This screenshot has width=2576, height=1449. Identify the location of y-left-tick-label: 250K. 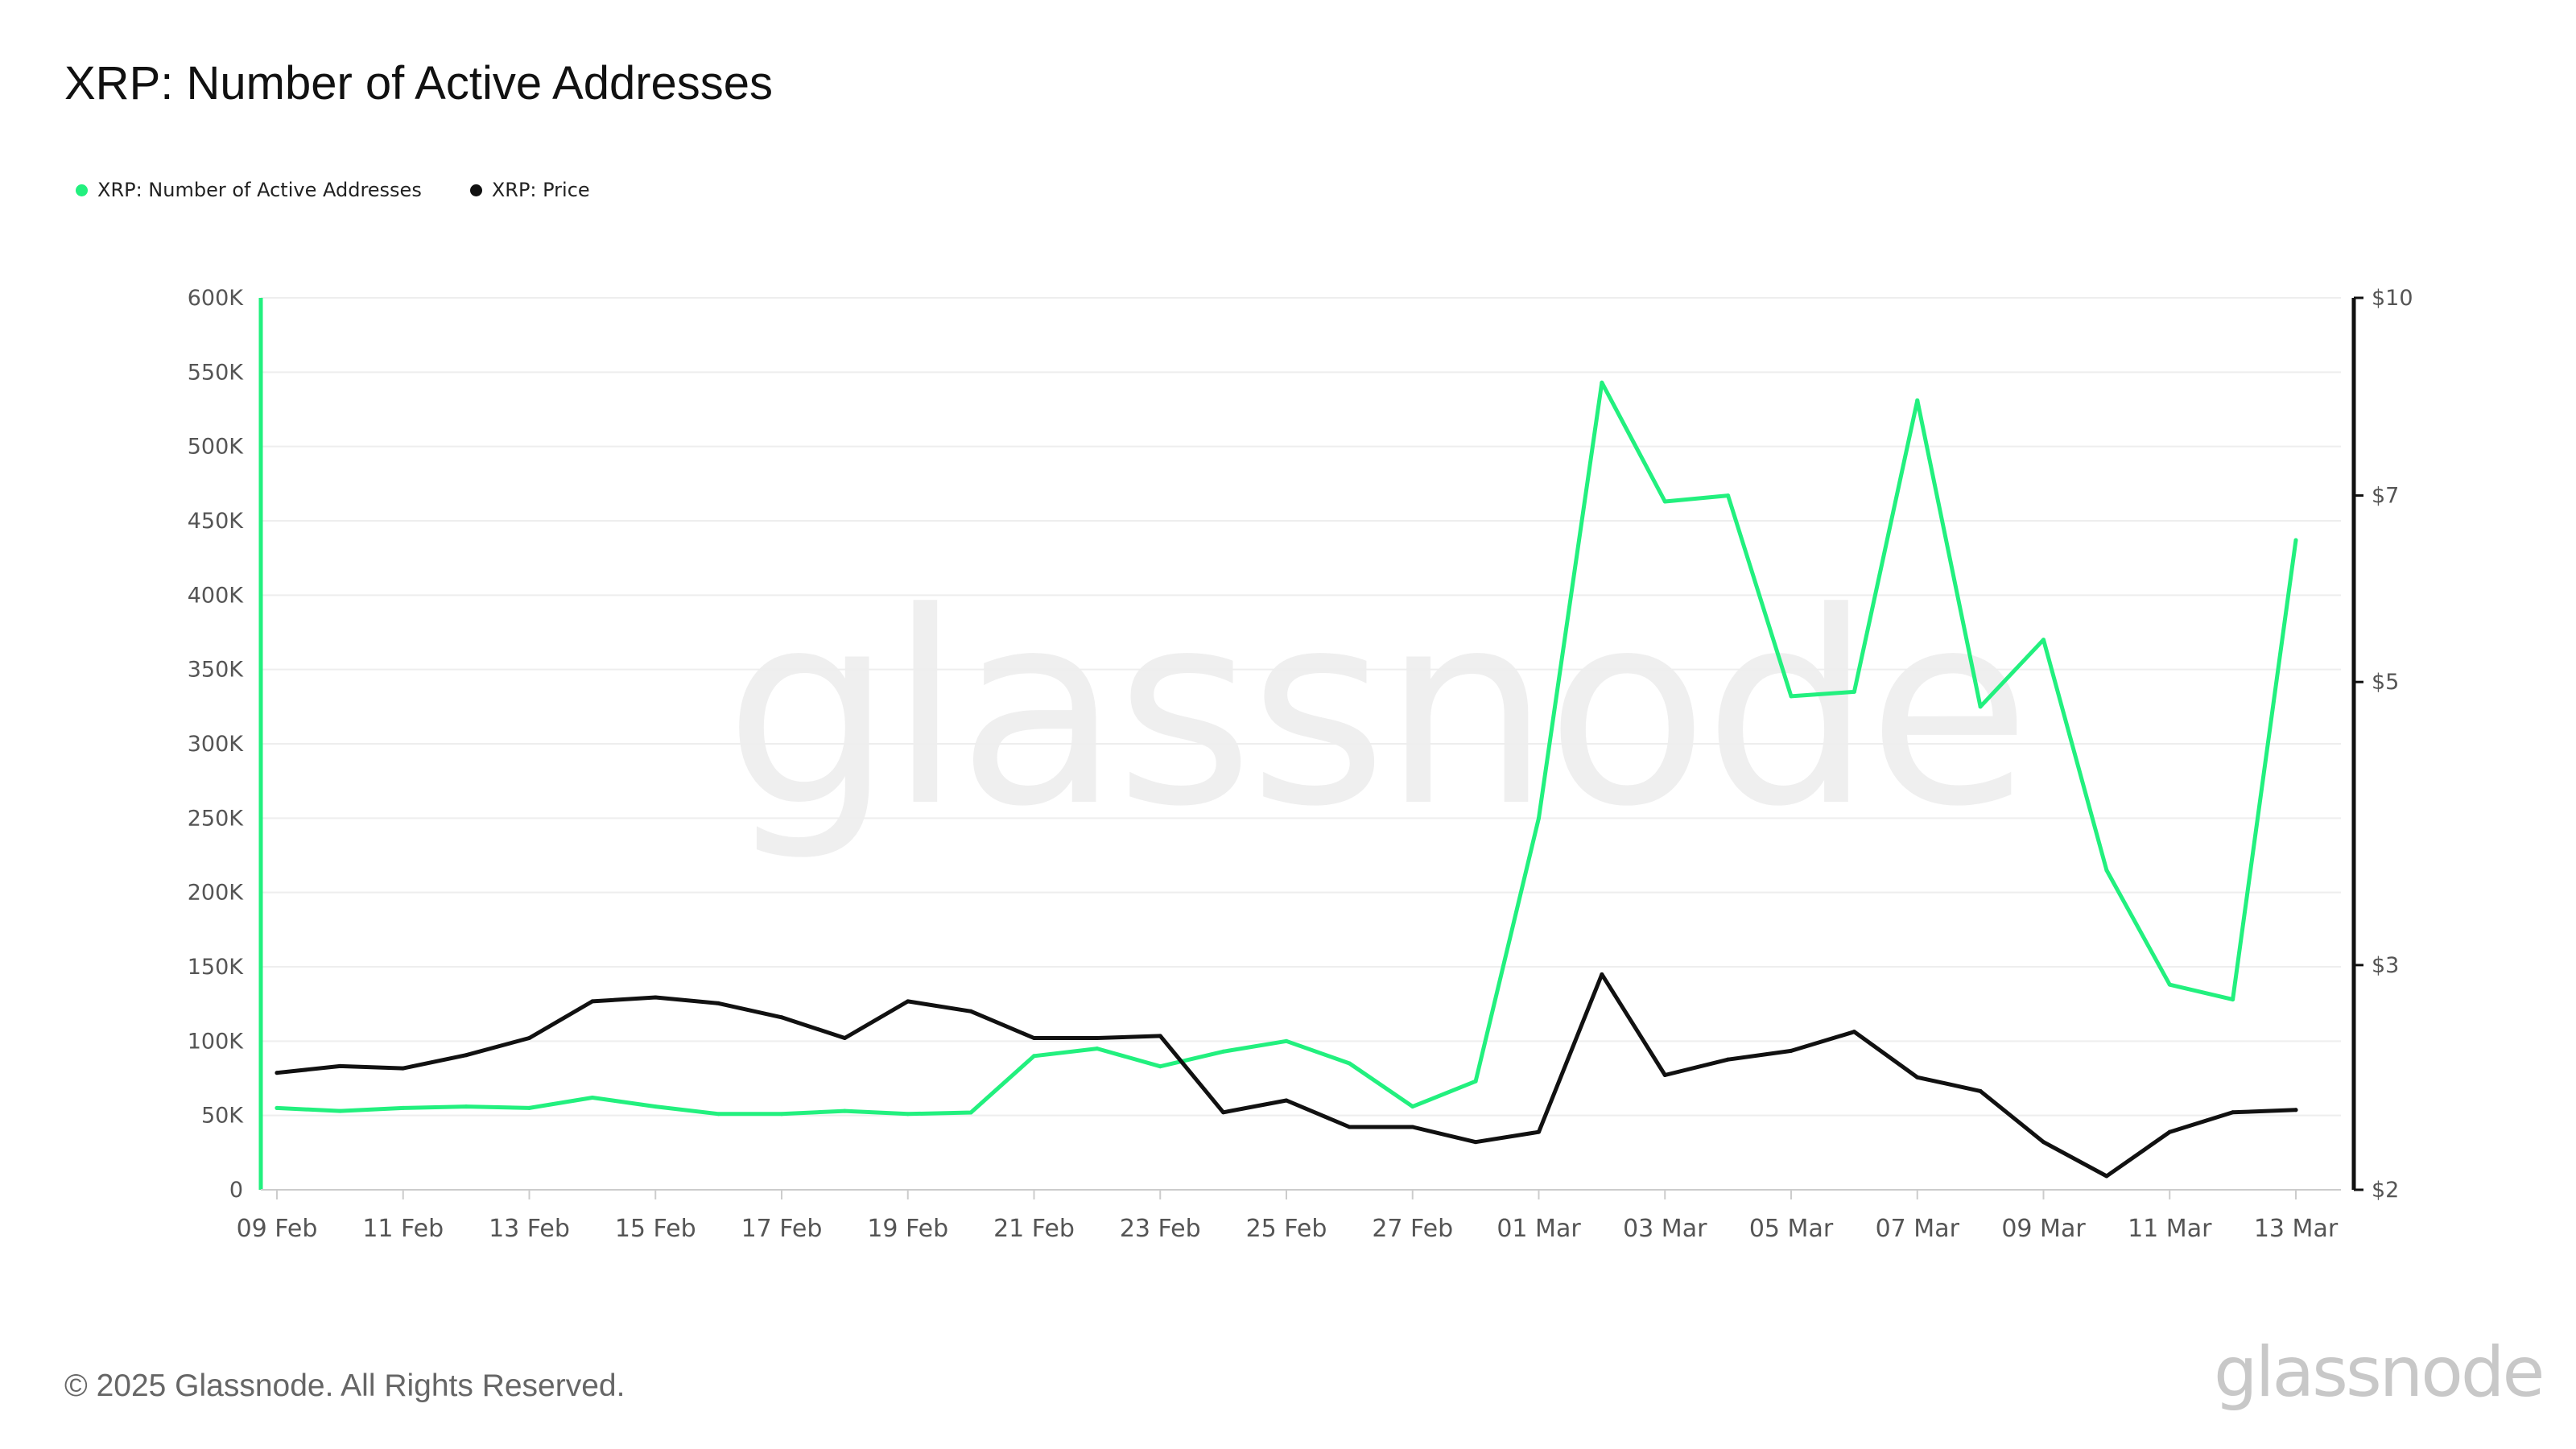
(216, 818).